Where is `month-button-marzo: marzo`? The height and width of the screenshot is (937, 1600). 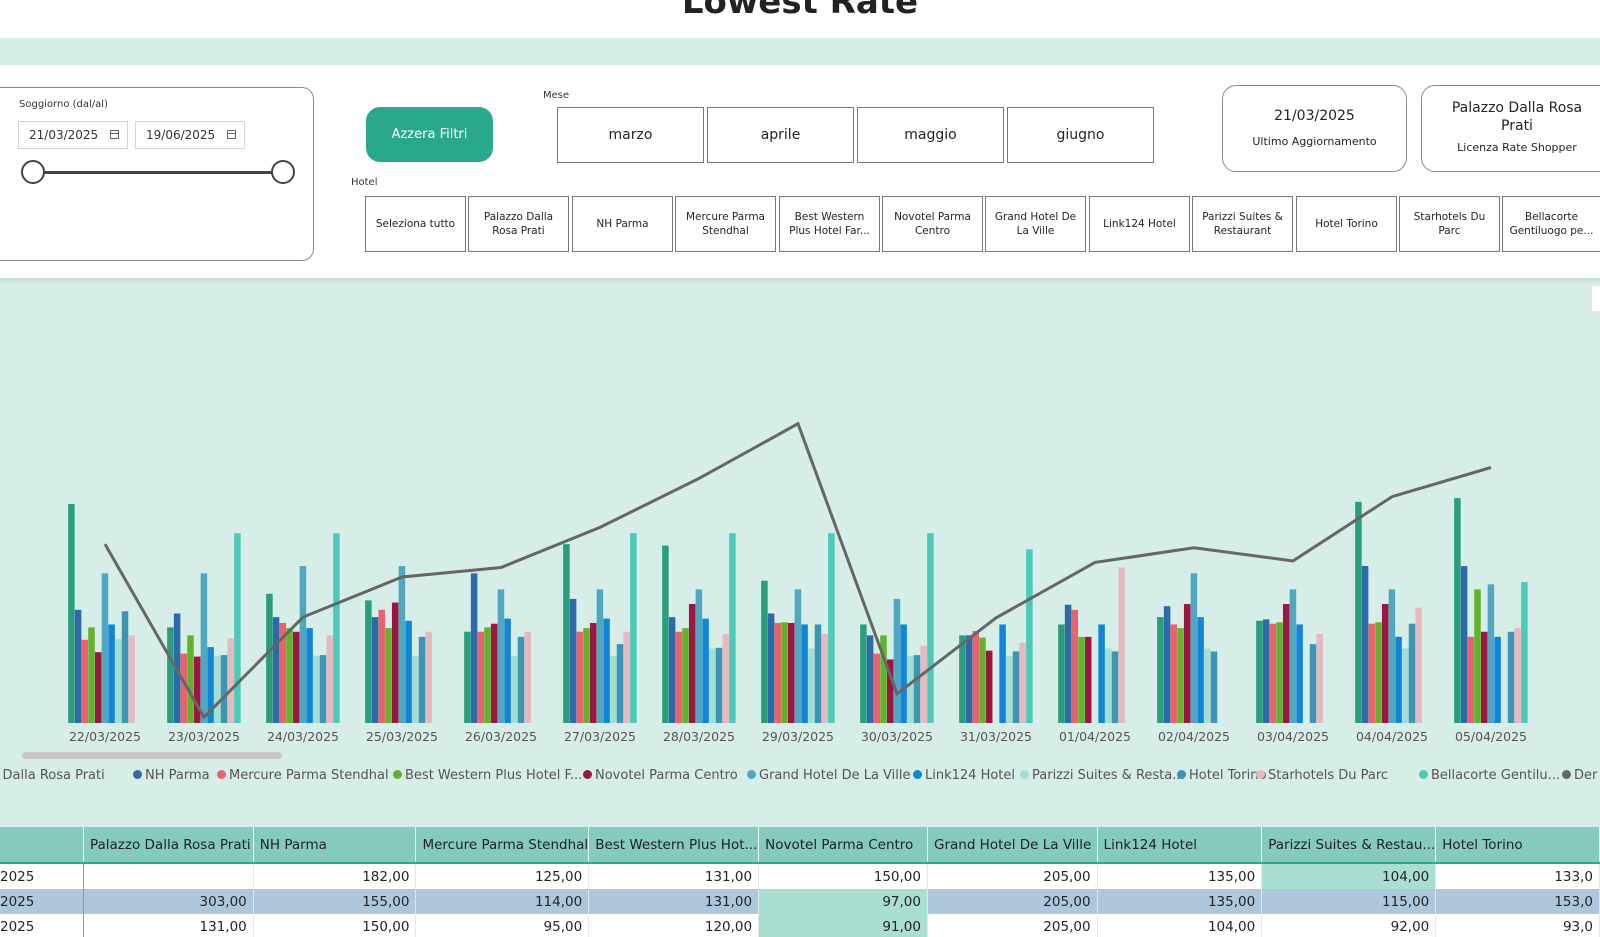 month-button-marzo: marzo is located at coordinates (630, 135).